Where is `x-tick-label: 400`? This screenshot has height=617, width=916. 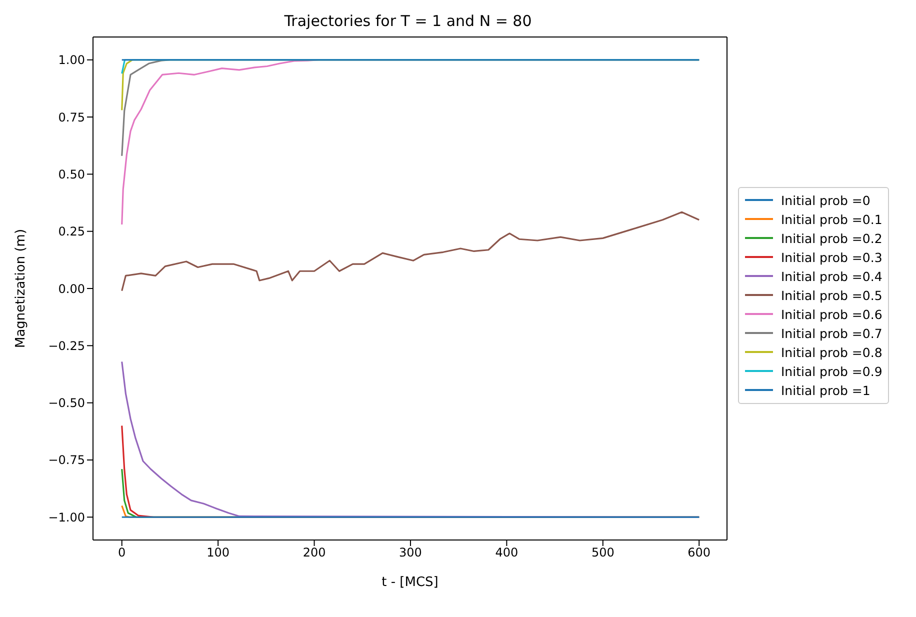
x-tick-label: 400 is located at coordinates (506, 553).